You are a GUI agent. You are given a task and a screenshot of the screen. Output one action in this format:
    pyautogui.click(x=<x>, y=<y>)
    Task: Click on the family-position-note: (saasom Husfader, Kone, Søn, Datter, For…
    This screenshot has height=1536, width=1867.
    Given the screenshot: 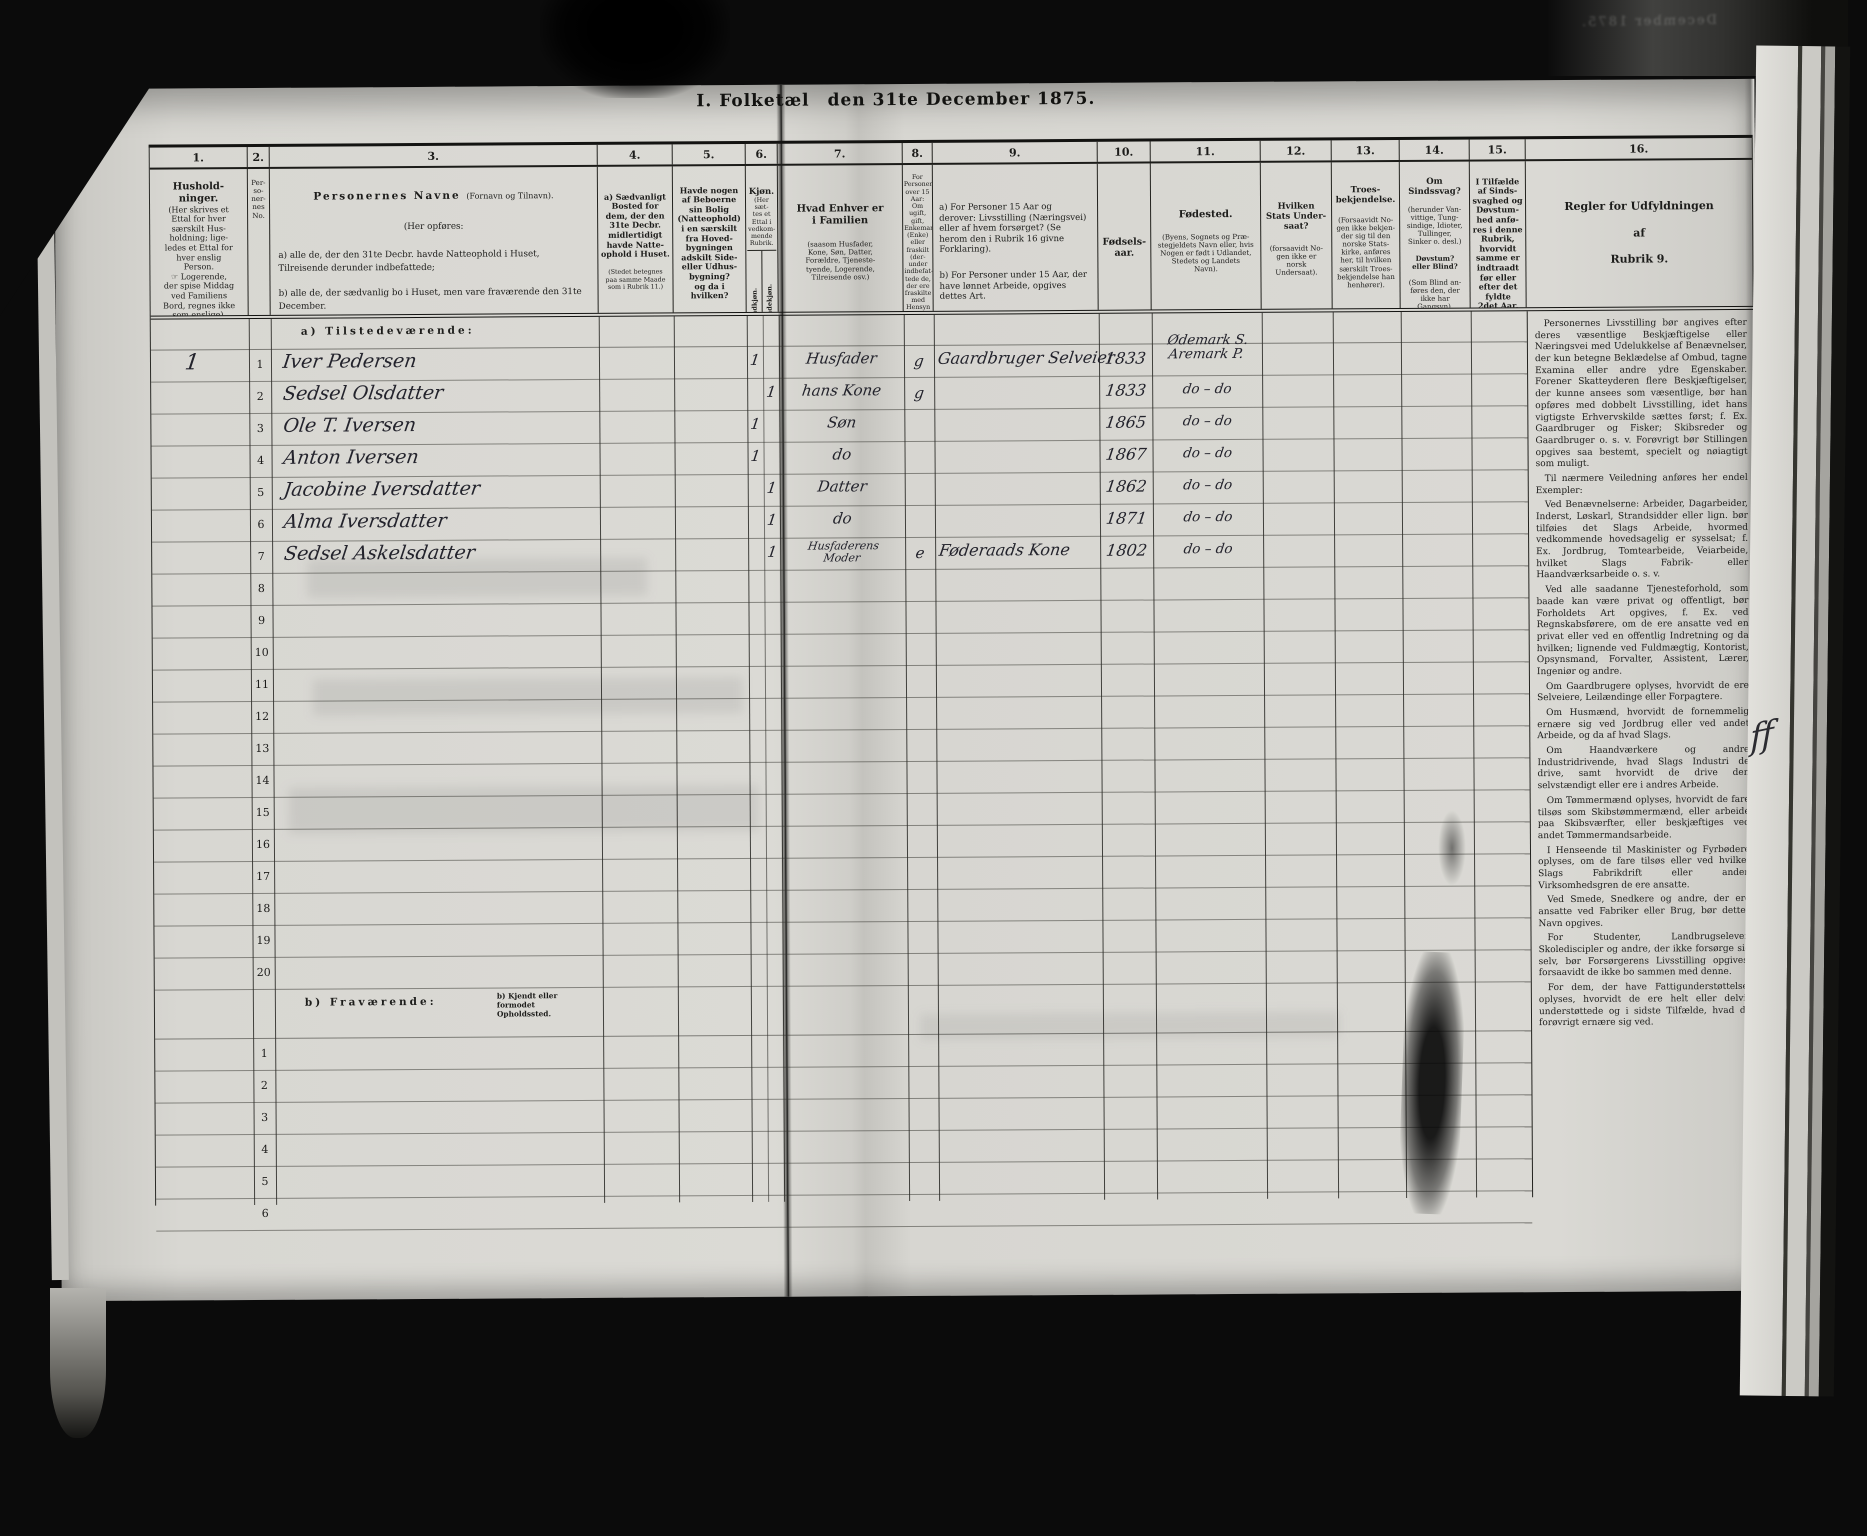 What is the action you would take?
    pyautogui.click(x=840, y=261)
    